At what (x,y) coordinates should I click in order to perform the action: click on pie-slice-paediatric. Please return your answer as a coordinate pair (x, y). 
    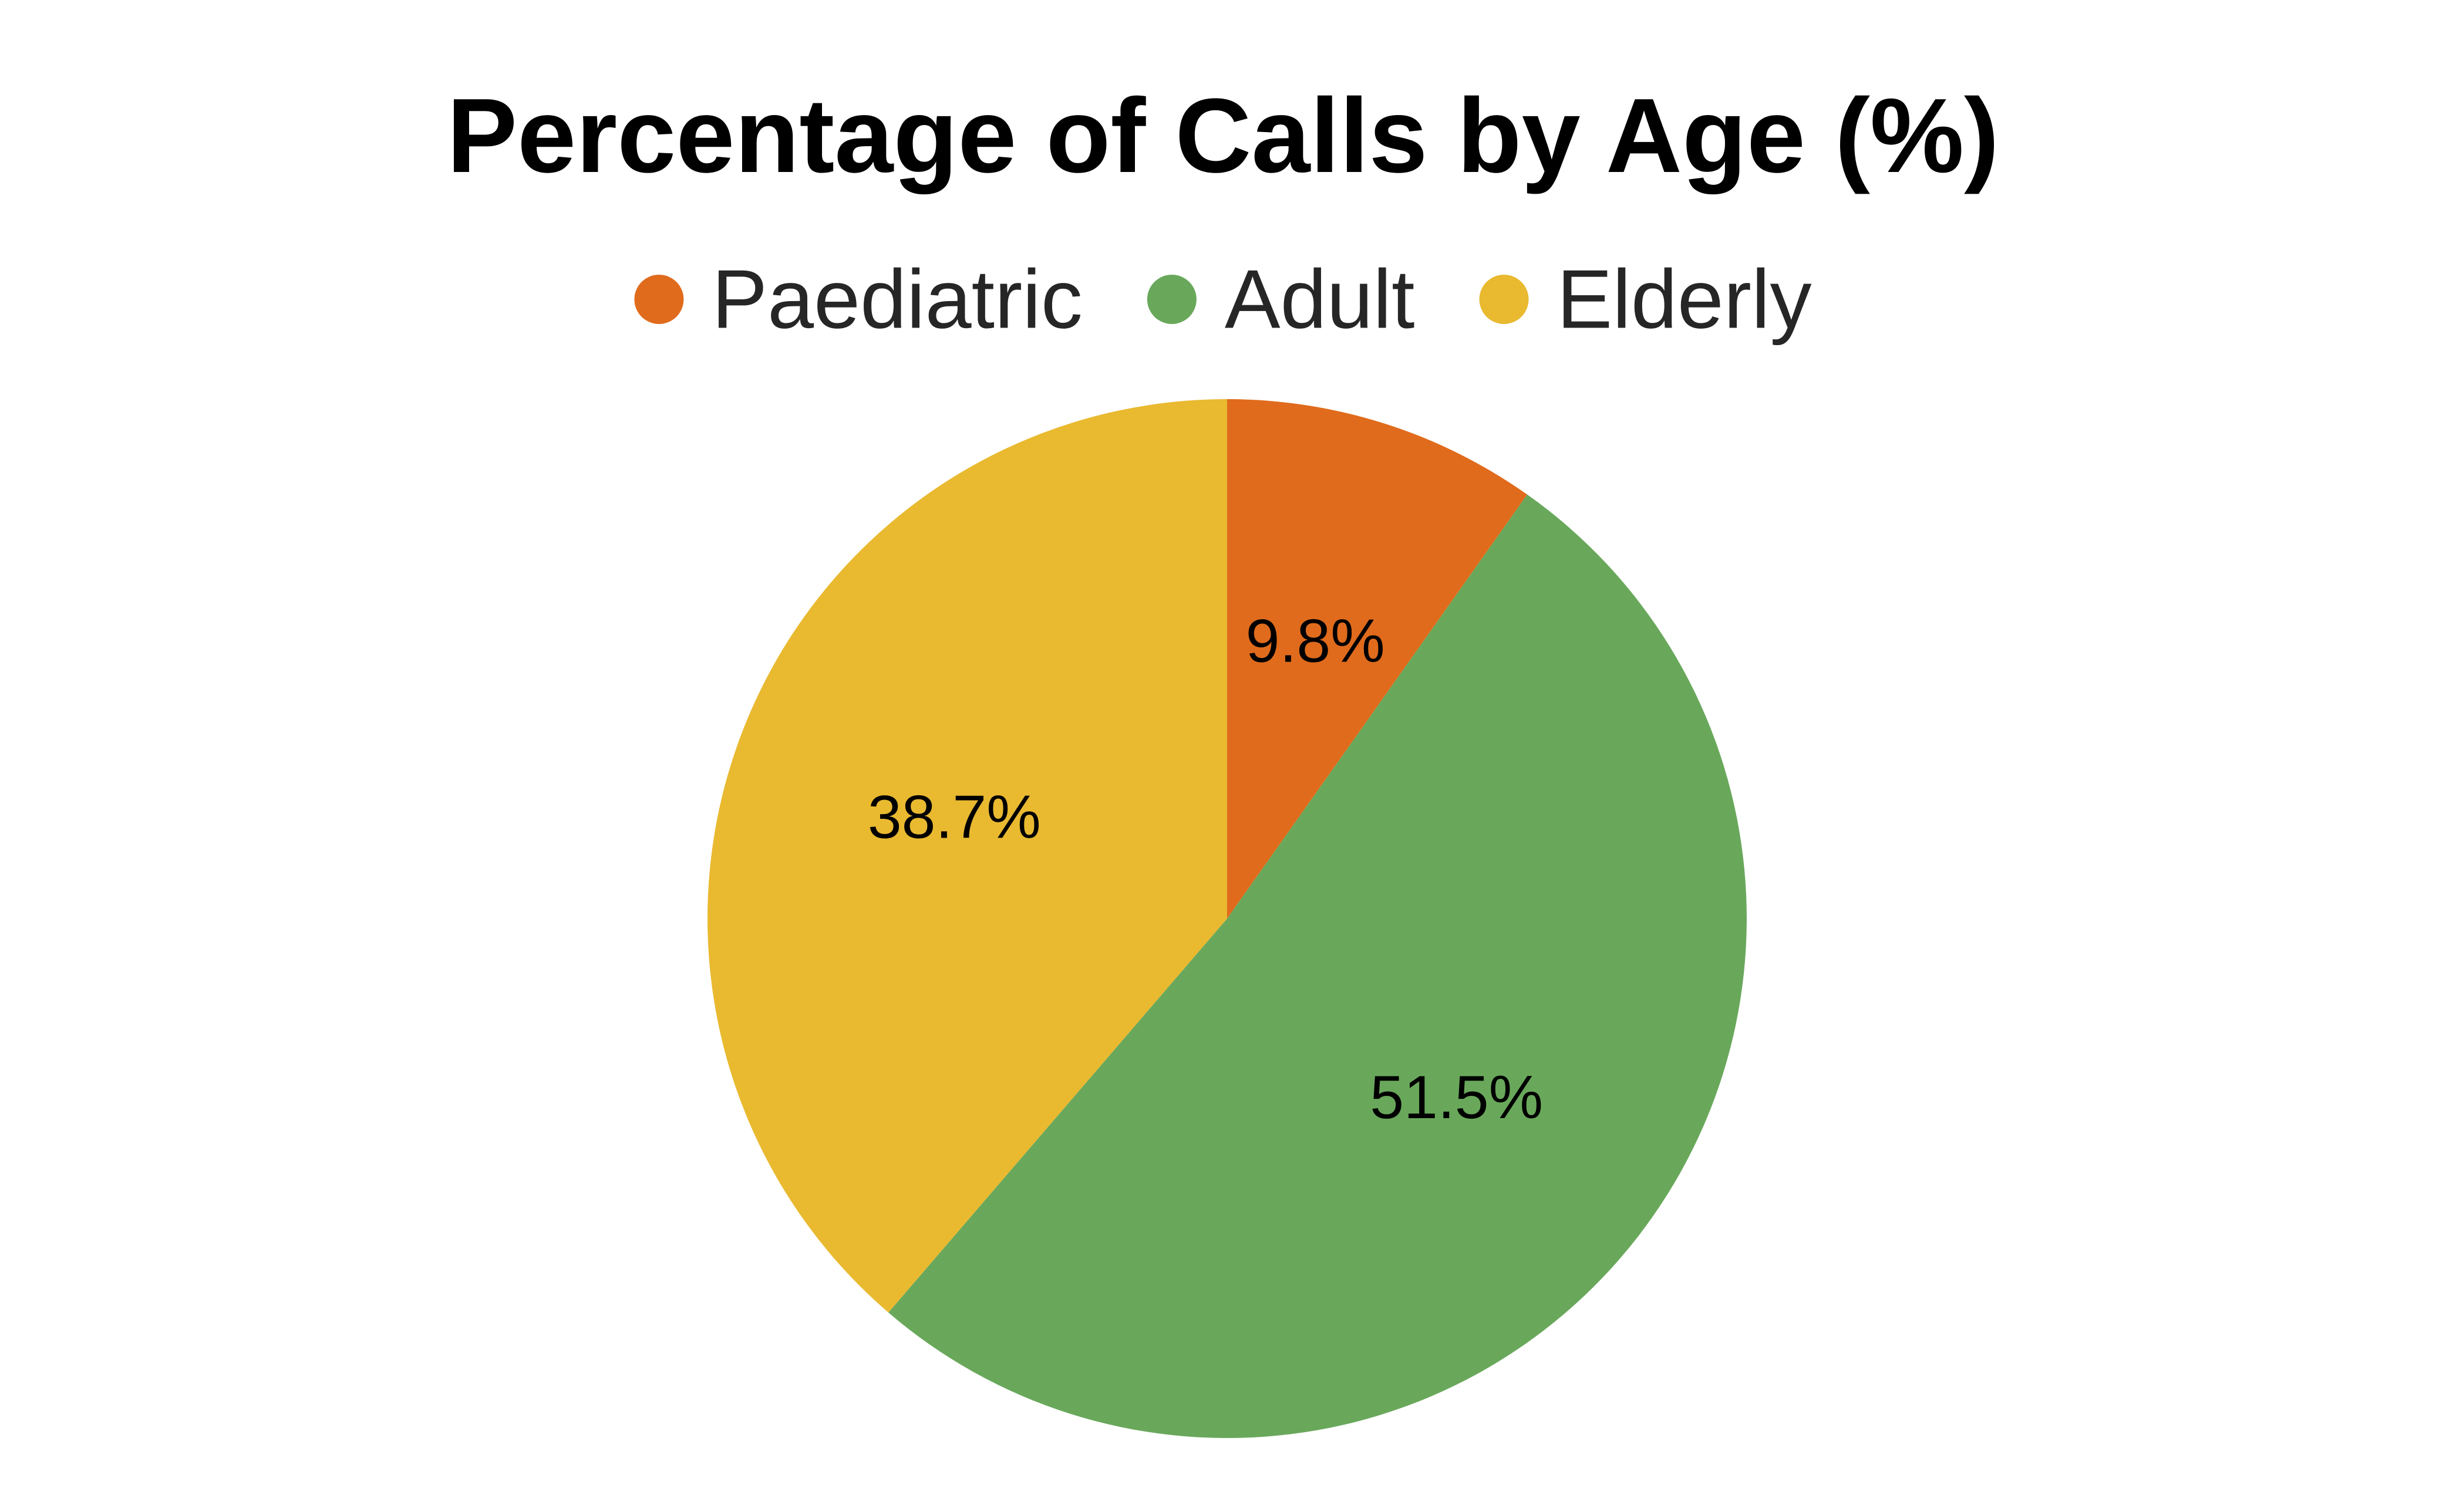
    Looking at the image, I should click on (1377, 659).